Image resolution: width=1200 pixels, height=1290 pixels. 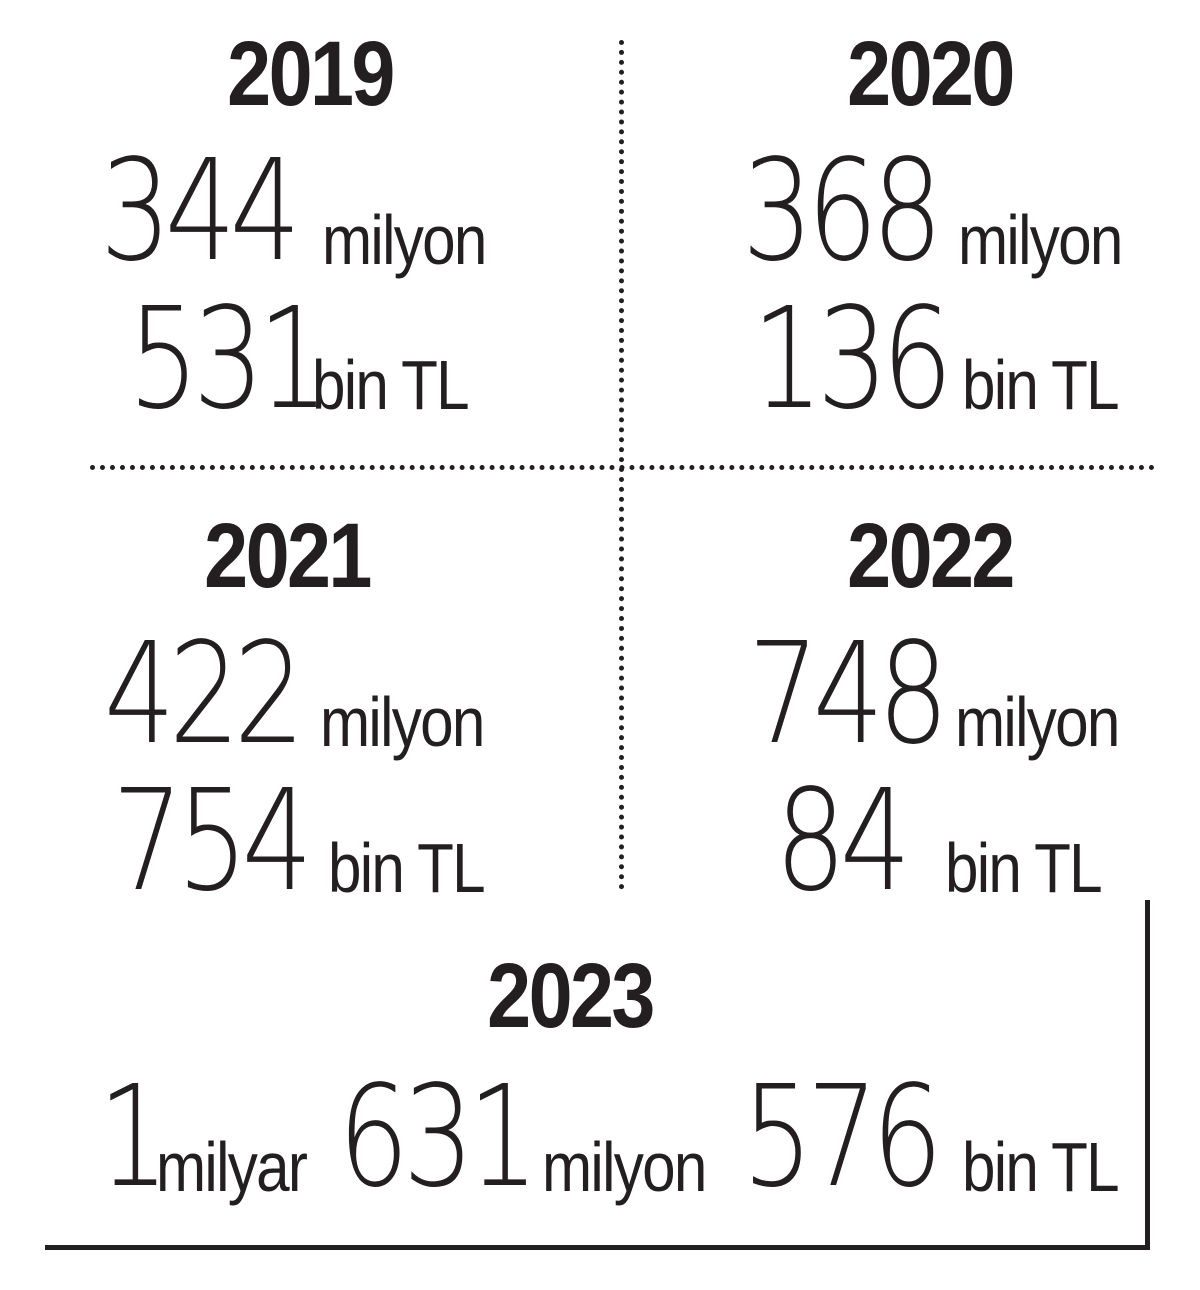 What do you see at coordinates (1147, 1075) in the screenshot?
I see `frame-right-line` at bounding box center [1147, 1075].